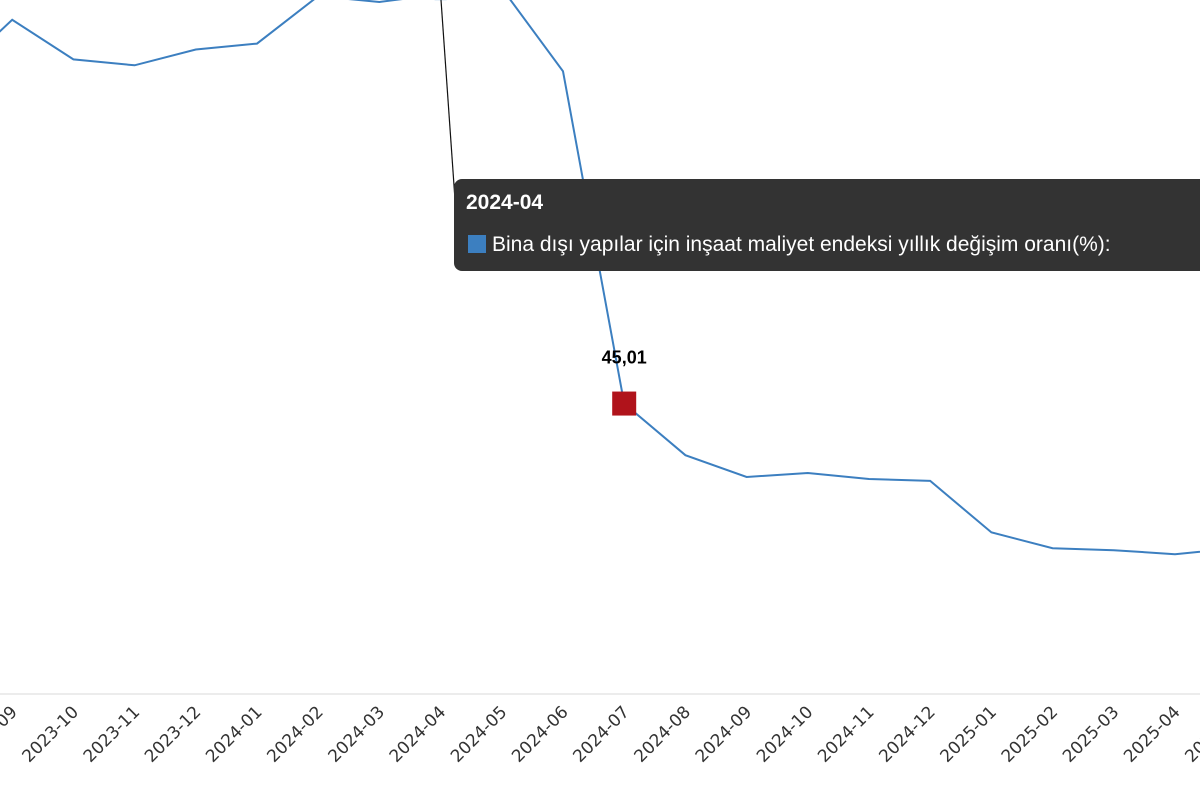 Image resolution: width=1200 pixels, height=800 pixels. Describe the element at coordinates (724, 734) in the screenshot. I see `x-tick-label: 2024-09` at that location.